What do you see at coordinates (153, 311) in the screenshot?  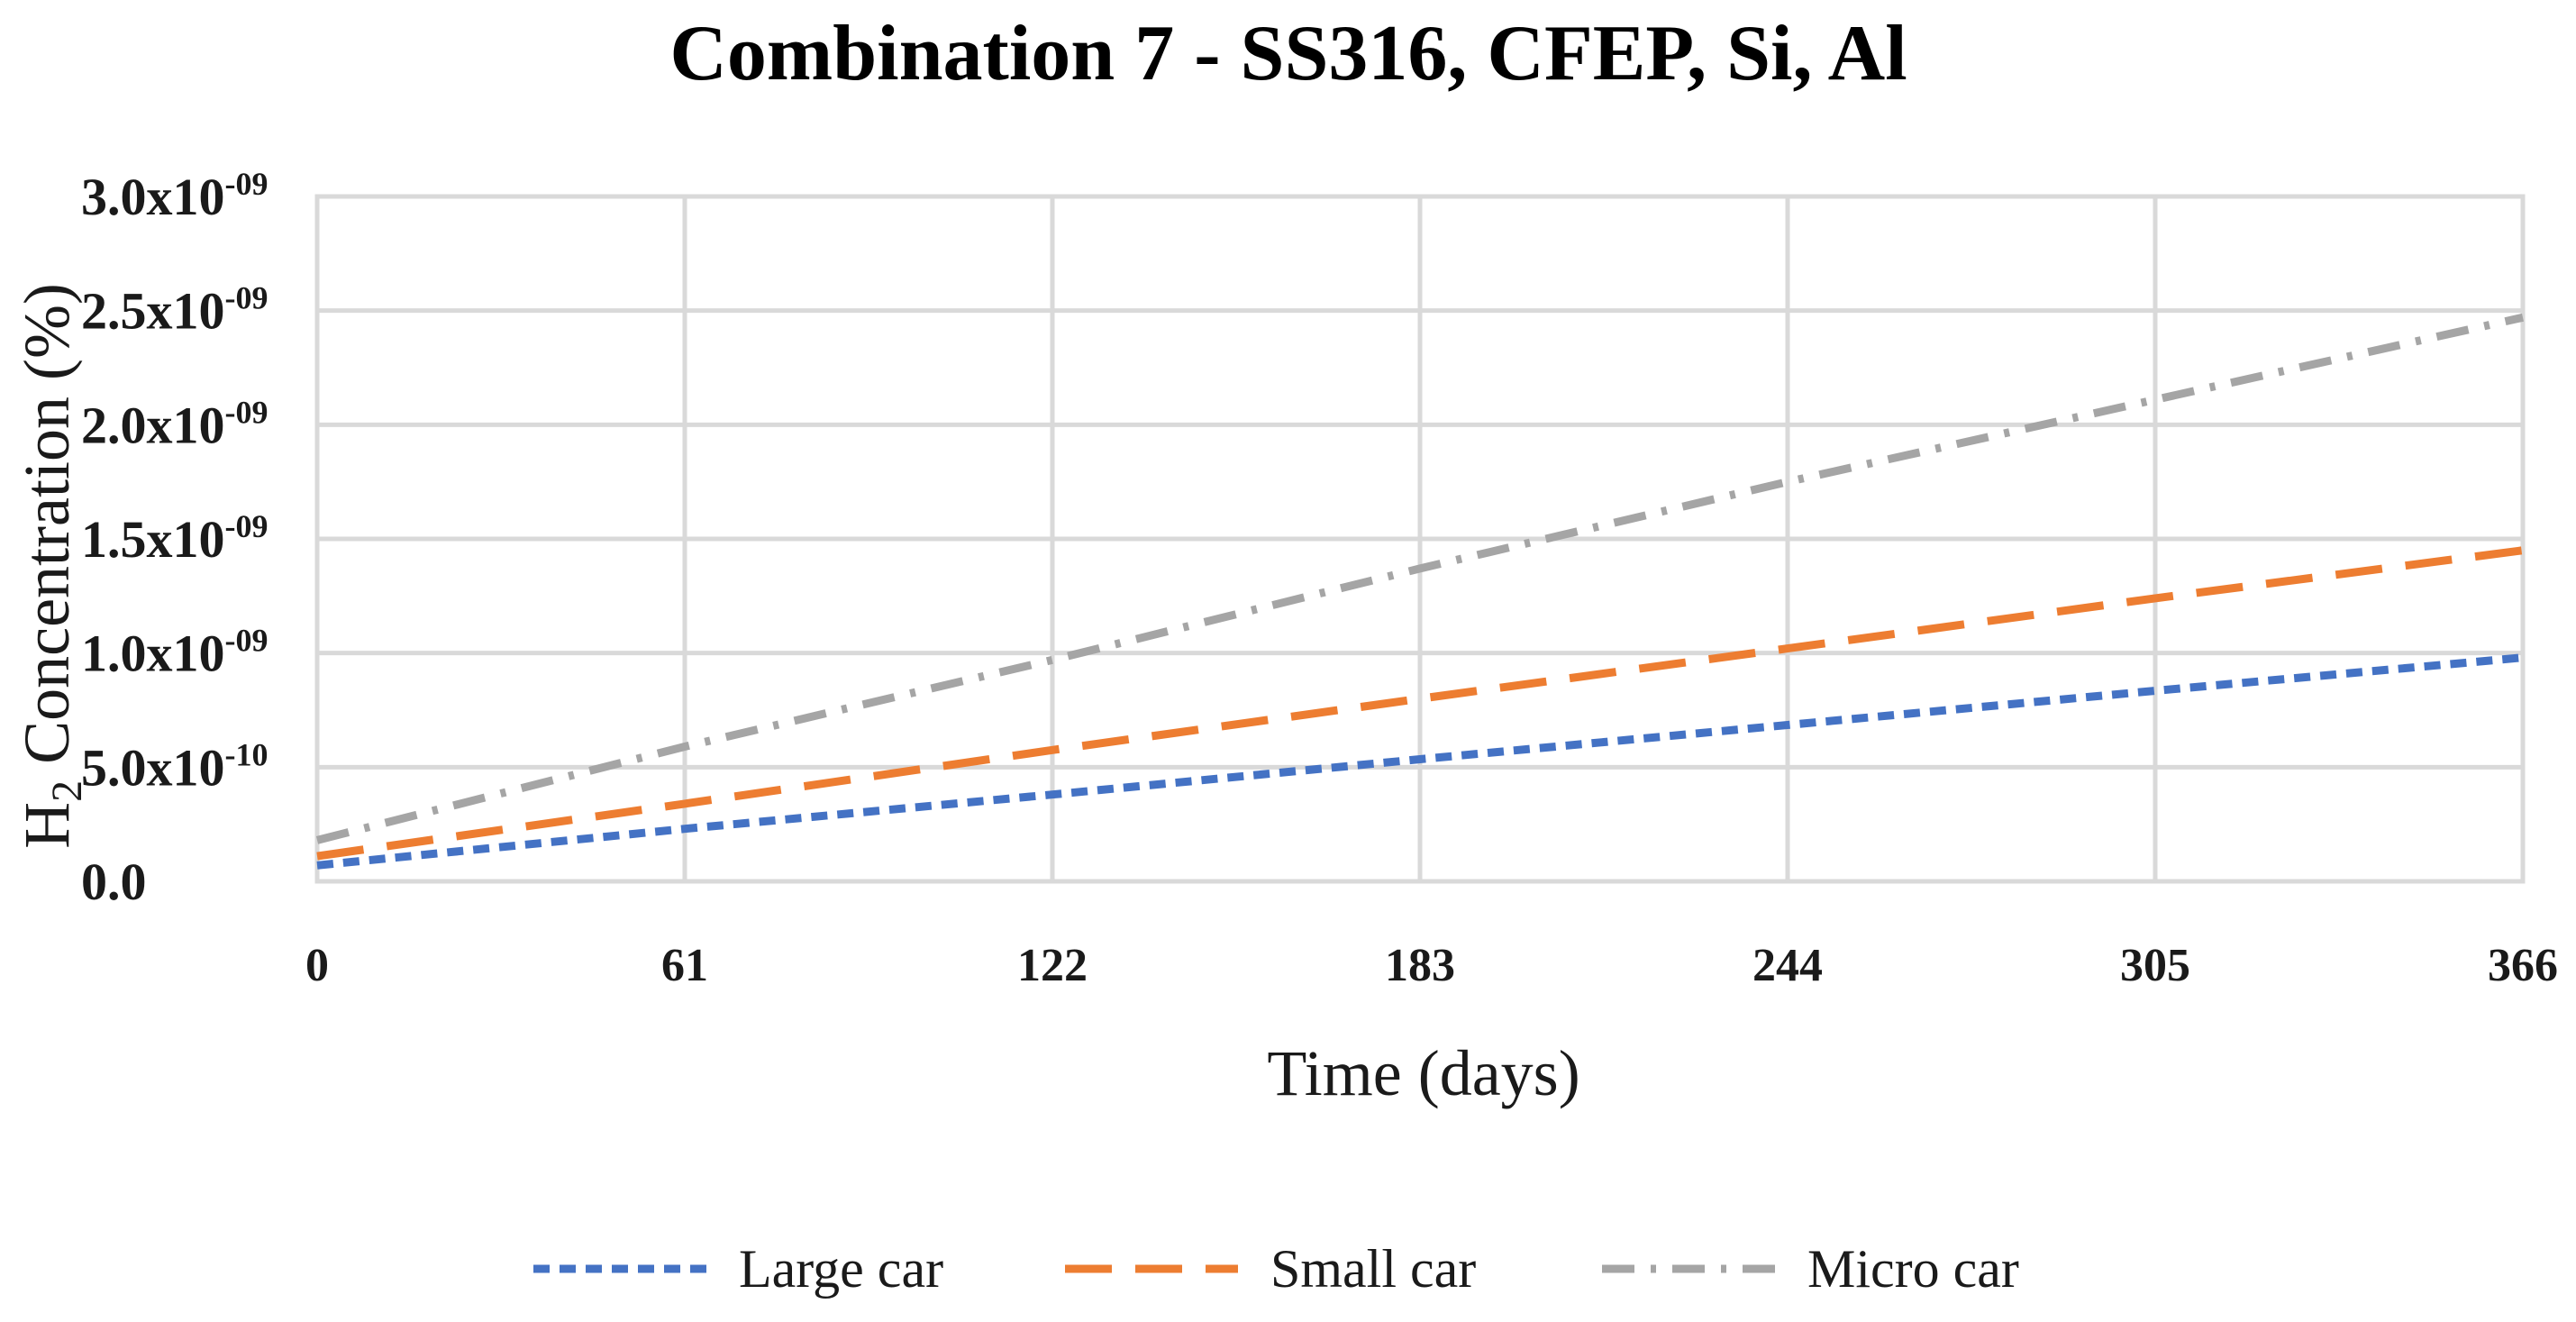 I see `y-tick-mantissa: 2.5x10` at bounding box center [153, 311].